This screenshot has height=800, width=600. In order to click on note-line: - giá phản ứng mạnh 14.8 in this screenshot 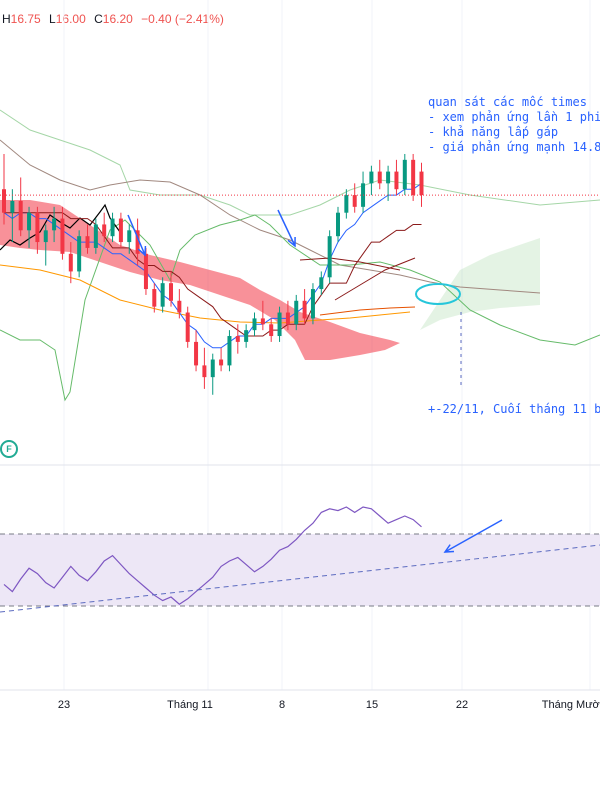, I will do `click(514, 147)`.